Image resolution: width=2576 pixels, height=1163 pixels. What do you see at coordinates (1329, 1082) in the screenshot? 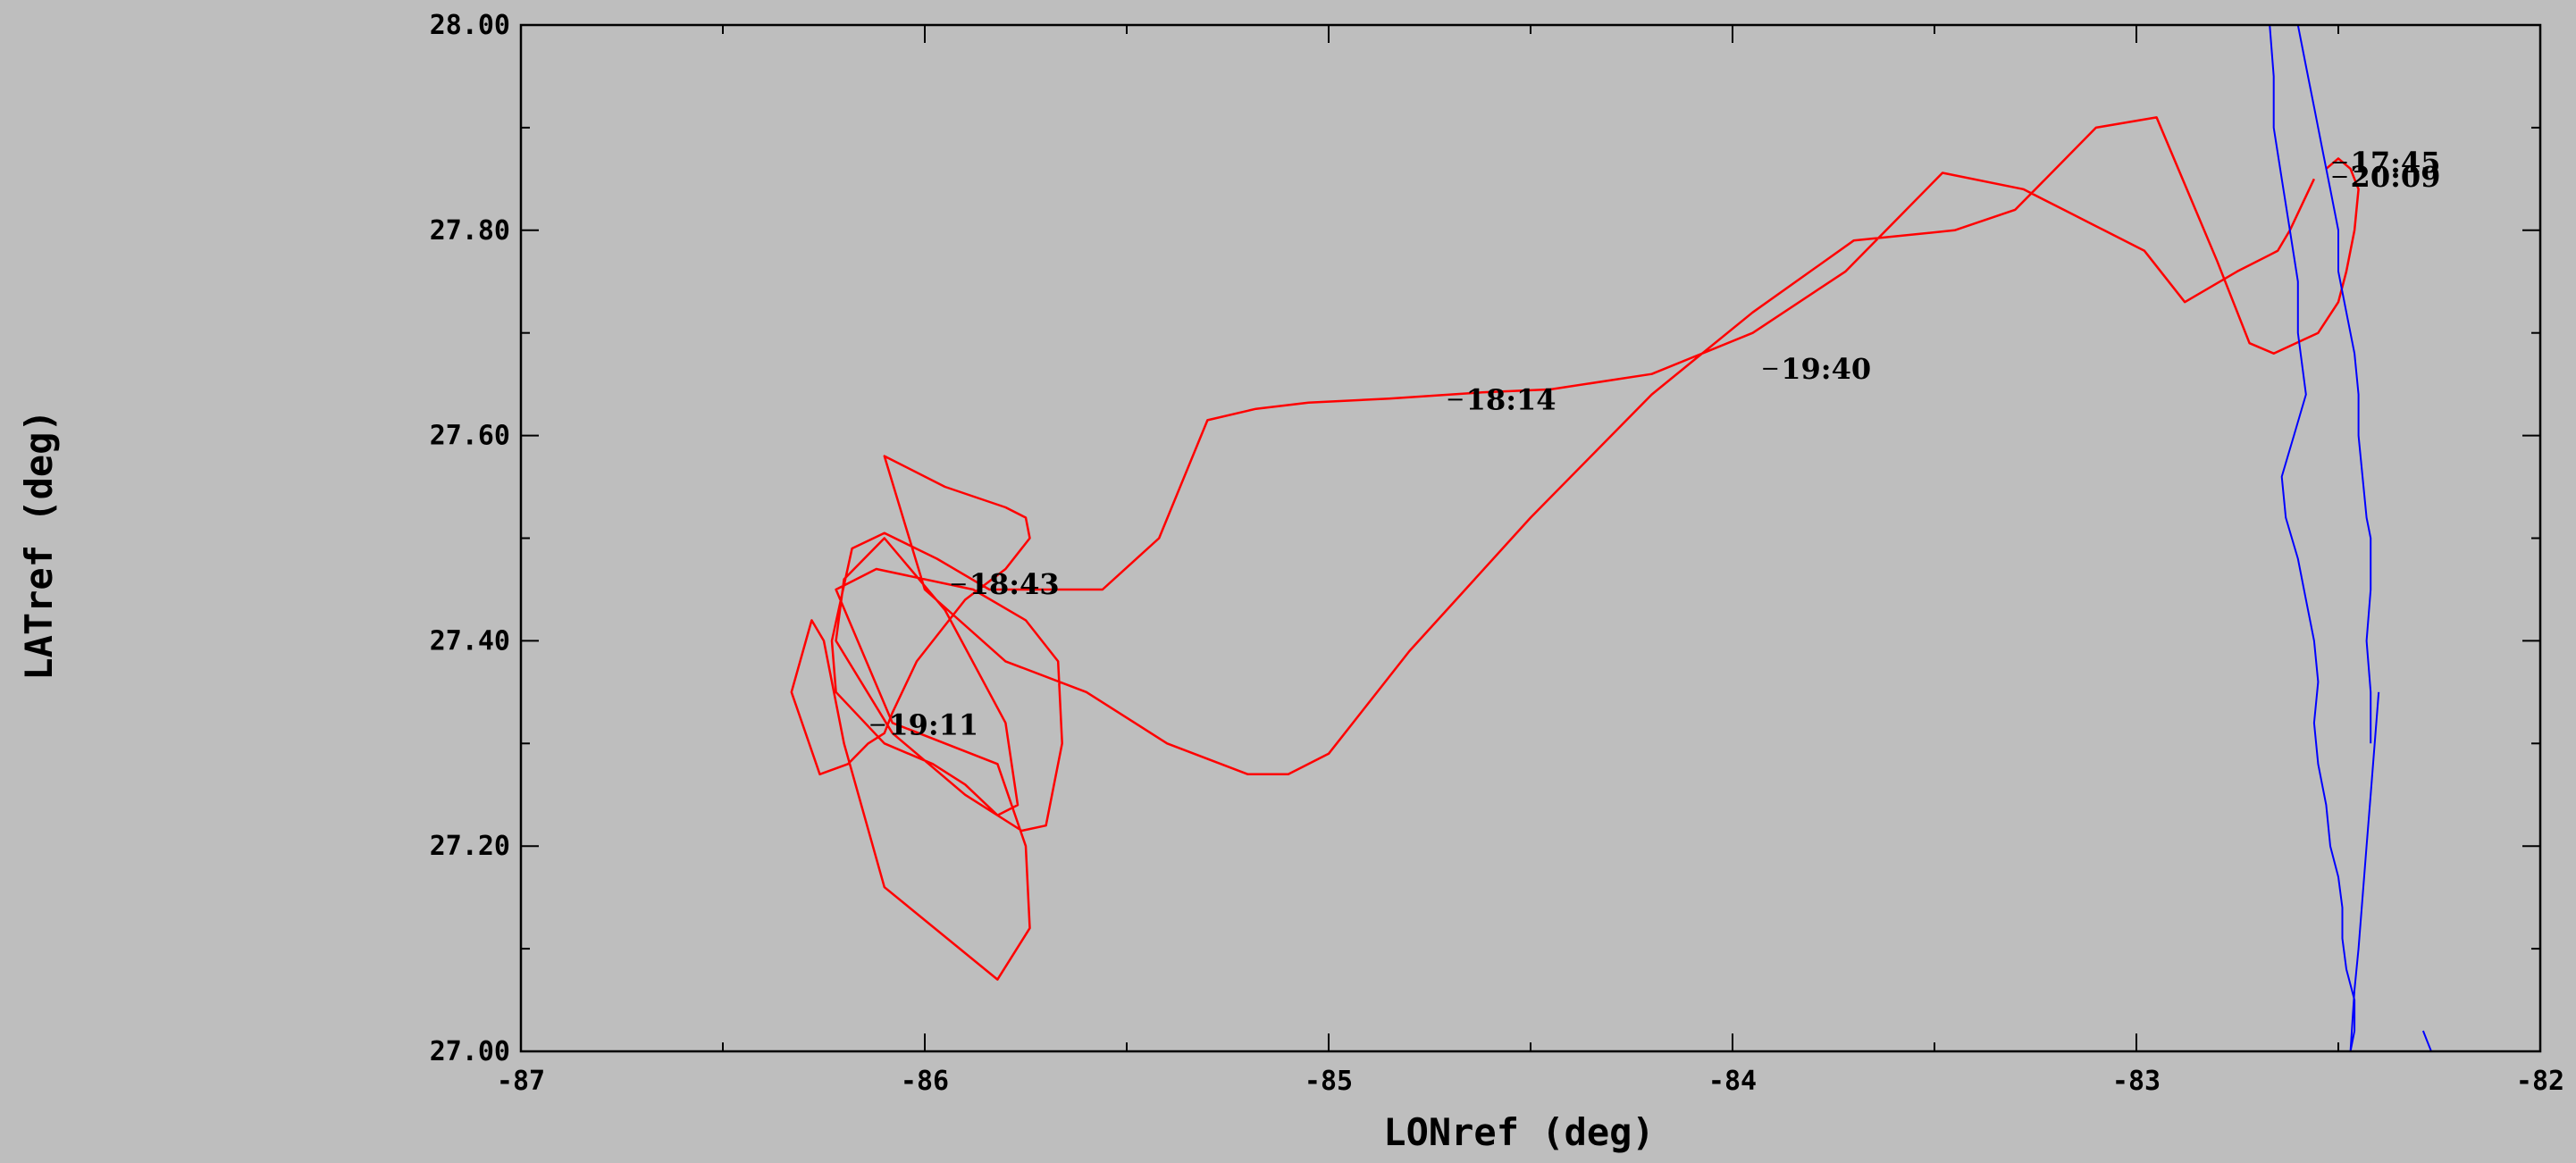
I see `x-tick-label: -85` at bounding box center [1329, 1082].